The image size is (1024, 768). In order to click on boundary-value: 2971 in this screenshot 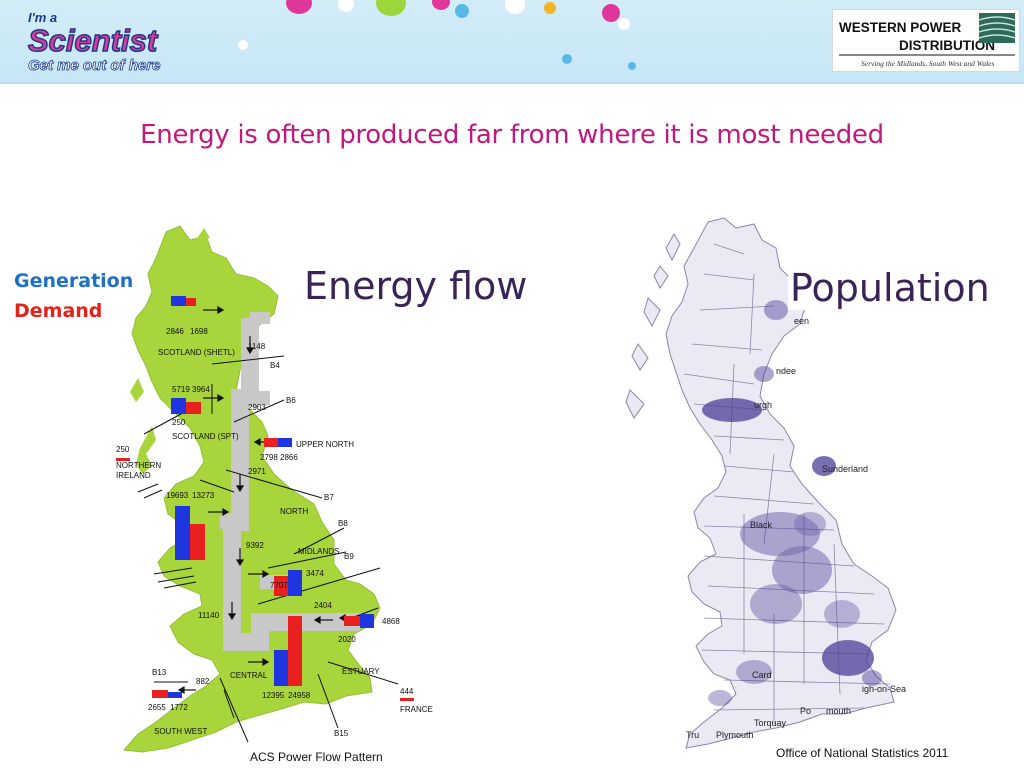, I will do `click(257, 471)`.